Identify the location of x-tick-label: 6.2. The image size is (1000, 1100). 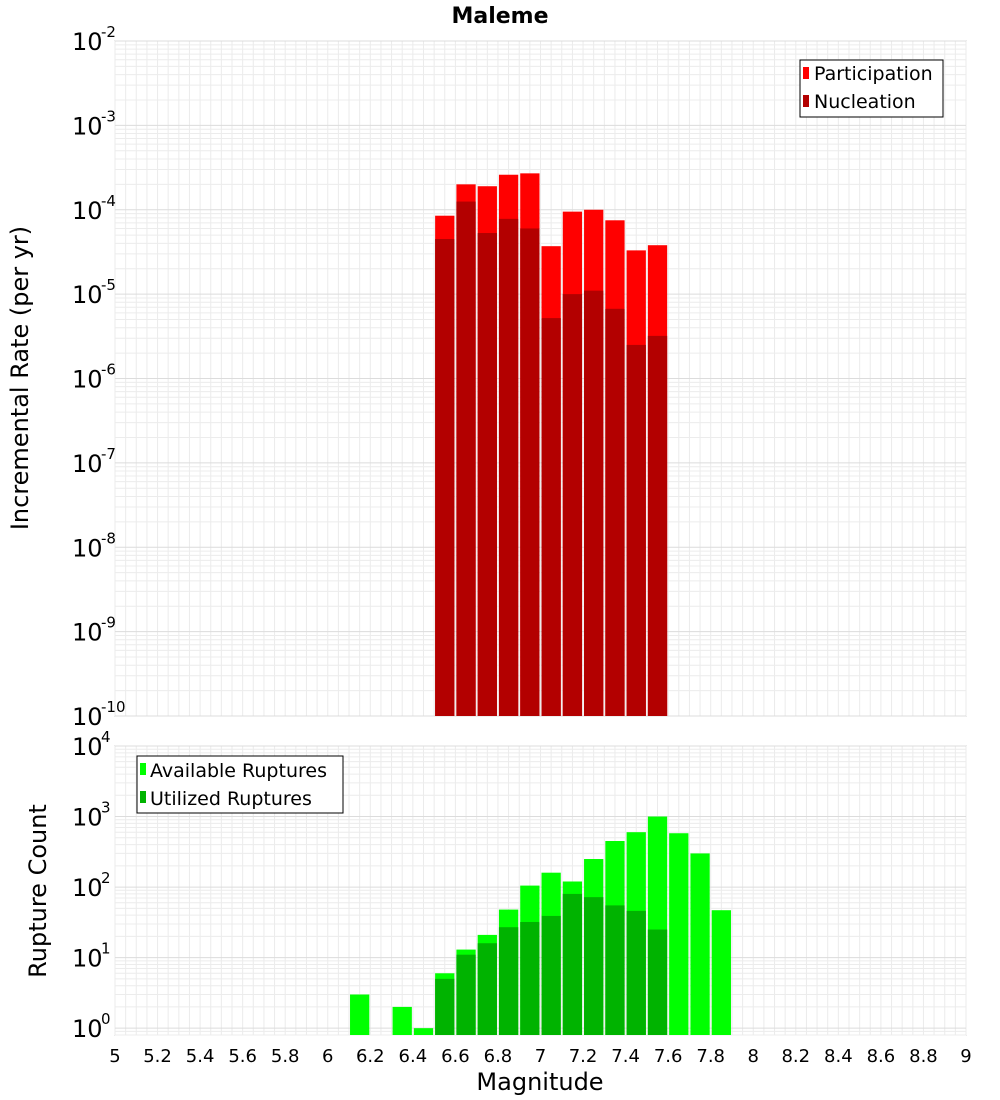
(370, 1056).